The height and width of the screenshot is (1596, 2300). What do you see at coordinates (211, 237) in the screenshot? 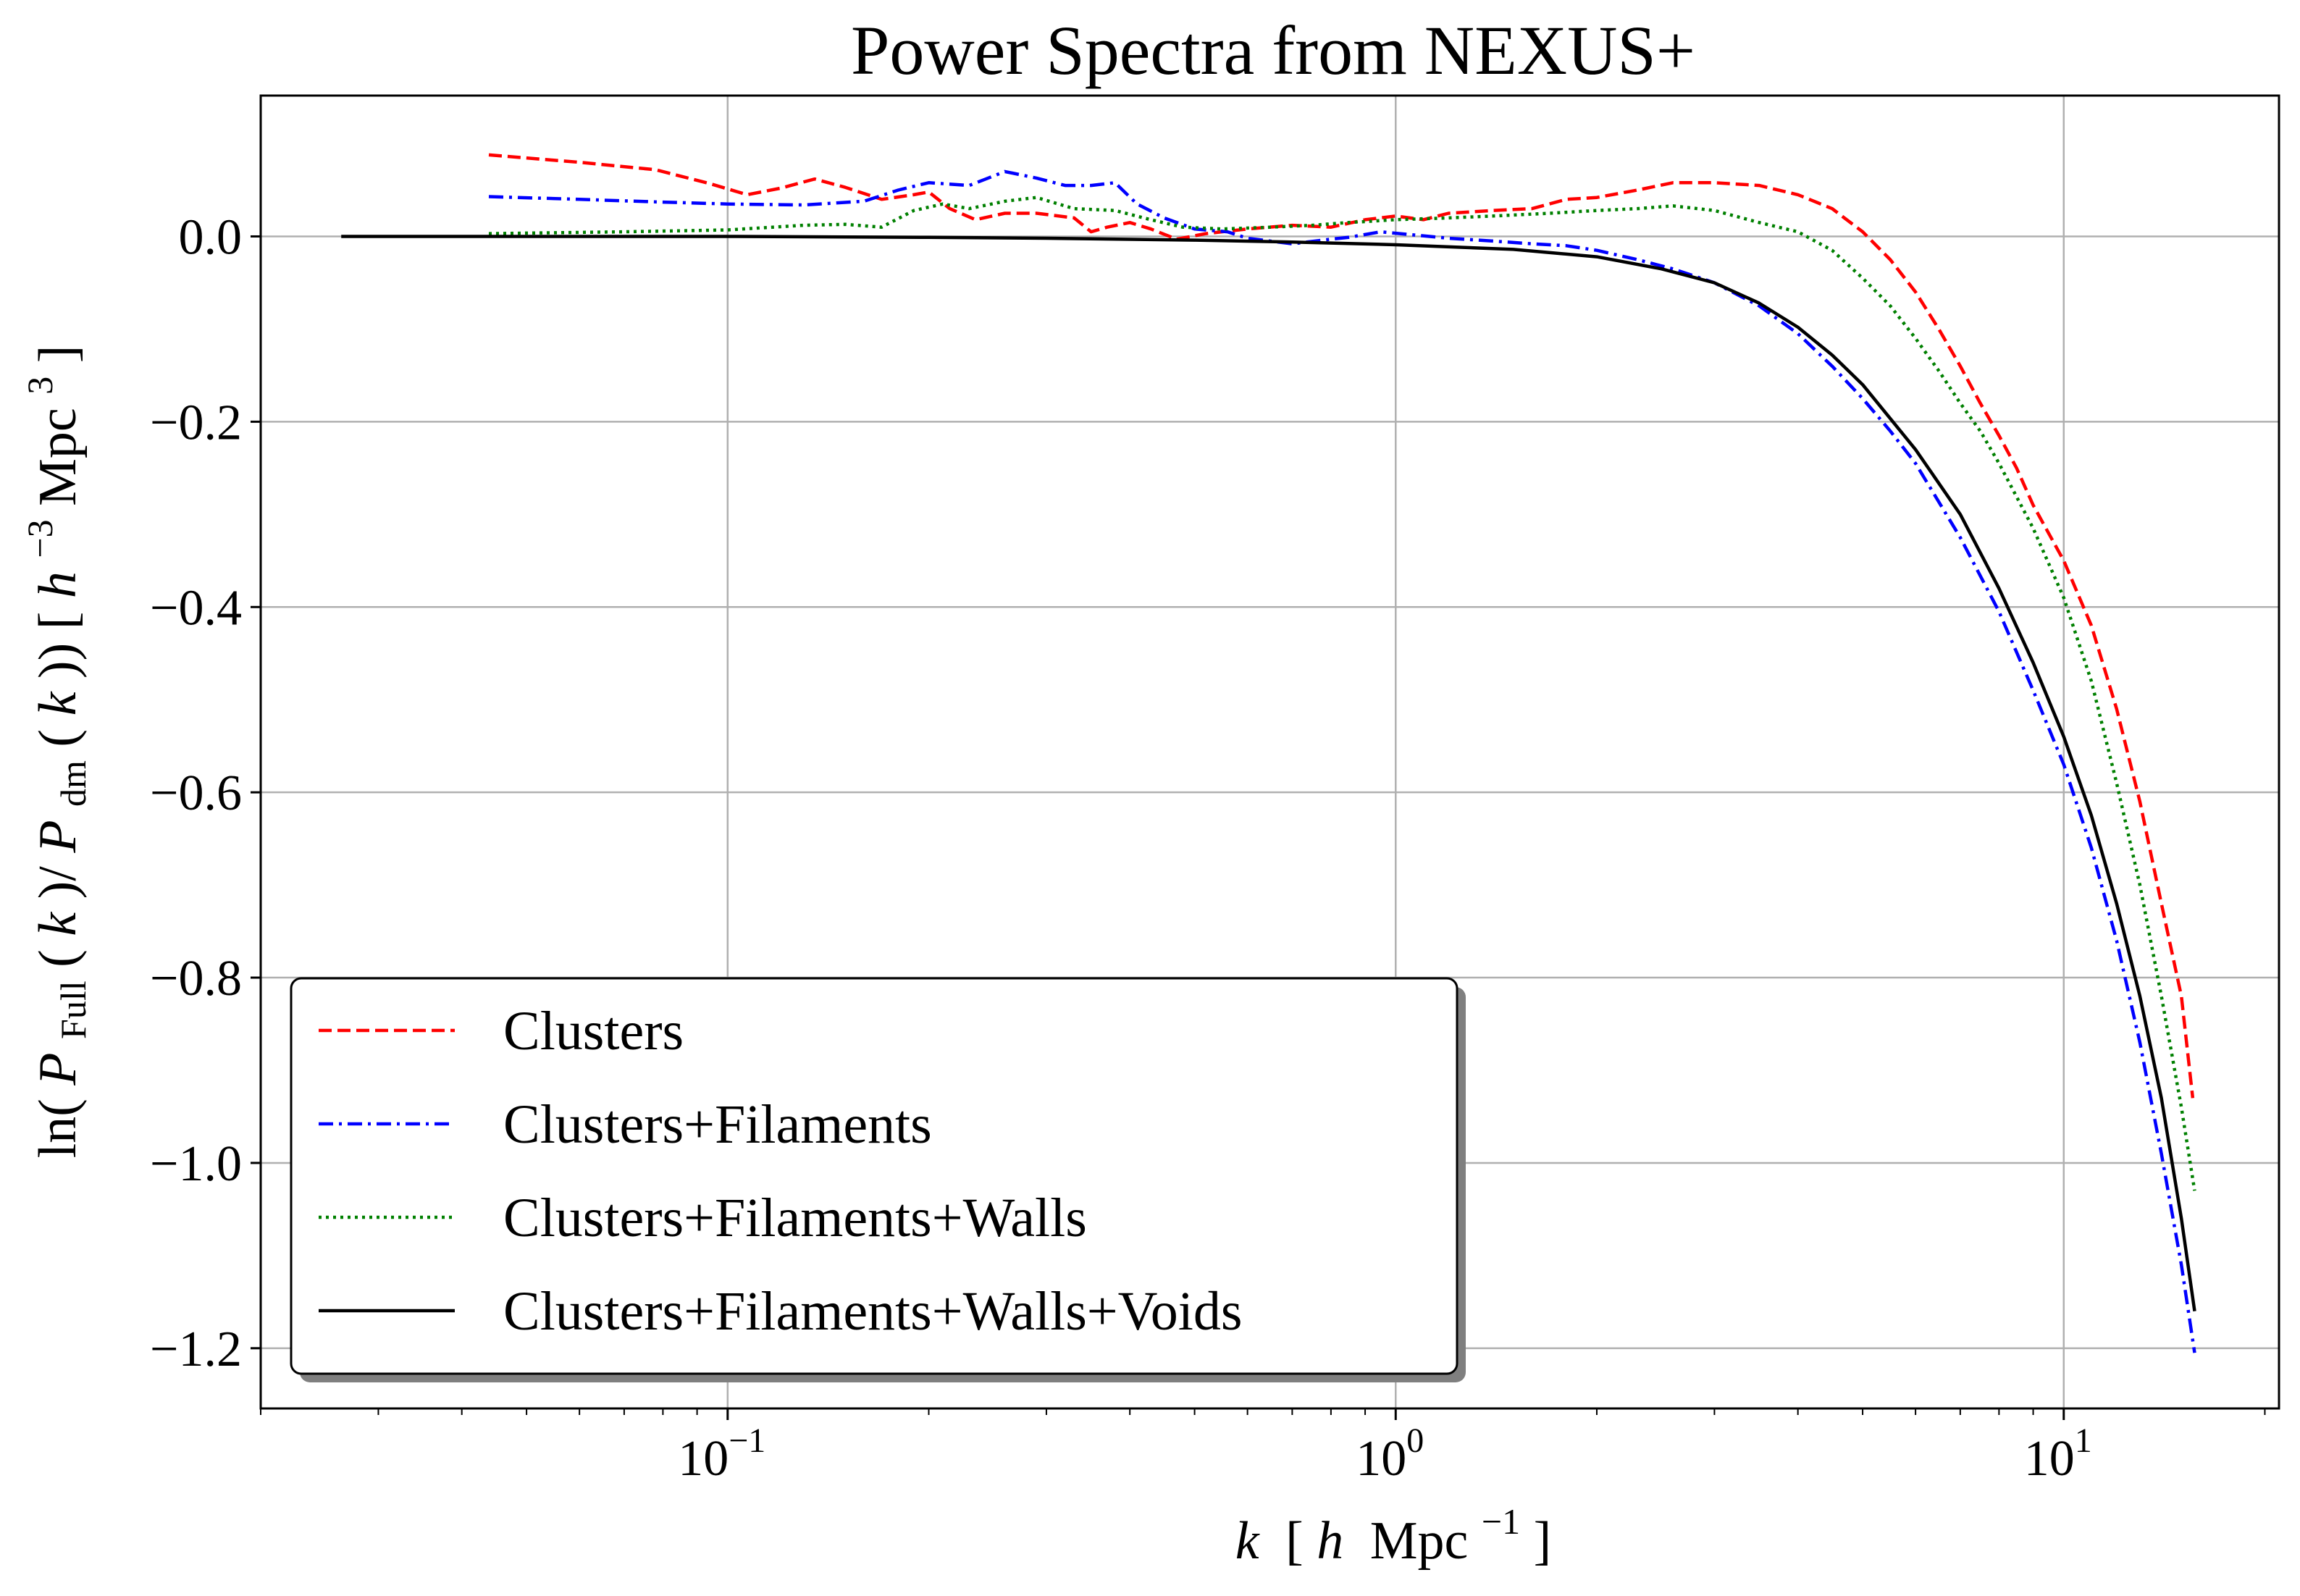
I see `y-tick-label: 0.0` at bounding box center [211, 237].